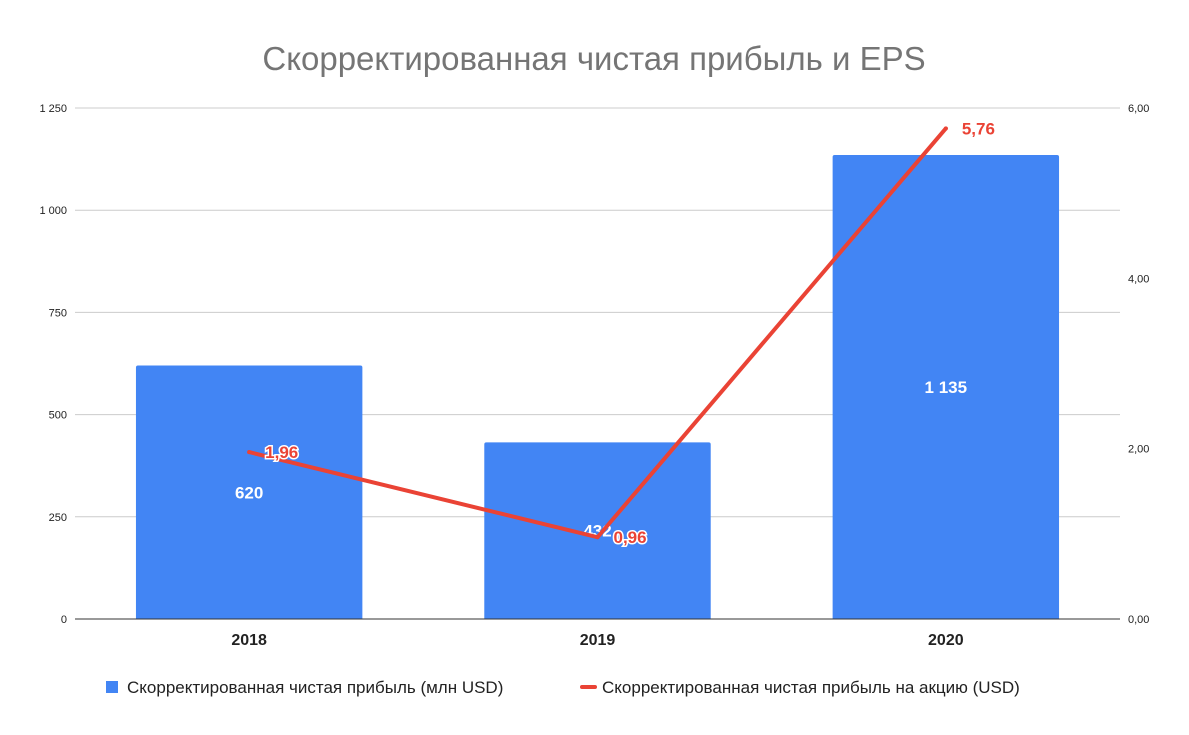 The image size is (1189, 735). I want to click on eps-value-label: 1,96, so click(281, 452).